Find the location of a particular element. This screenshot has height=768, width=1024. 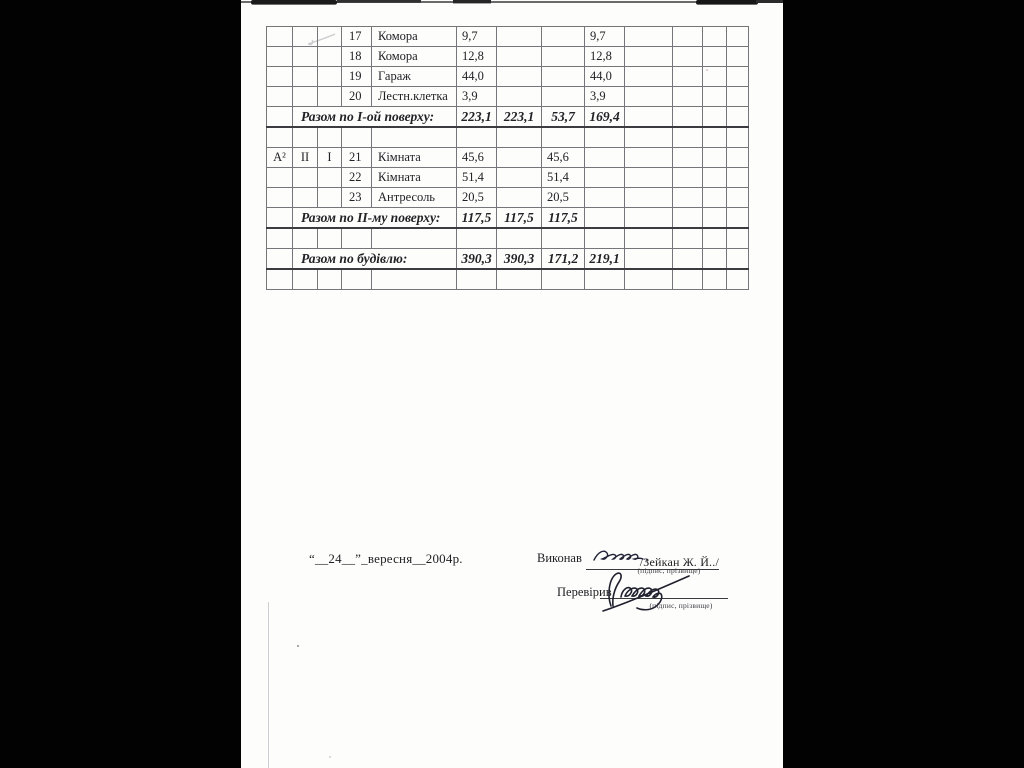

table-cell: 20,5 is located at coordinates (563, 197).